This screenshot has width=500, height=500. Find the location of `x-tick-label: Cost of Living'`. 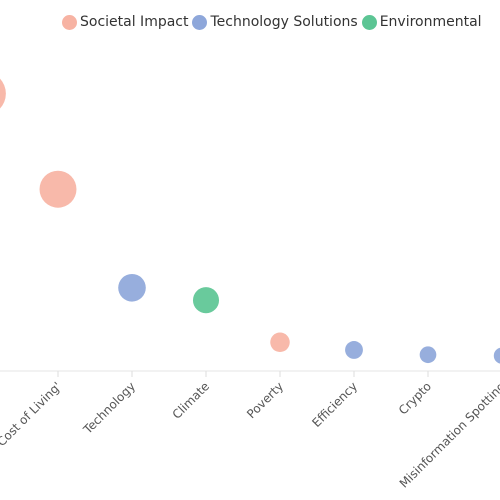

x-tick-label: Cost of Living' is located at coordinates (32, 414).